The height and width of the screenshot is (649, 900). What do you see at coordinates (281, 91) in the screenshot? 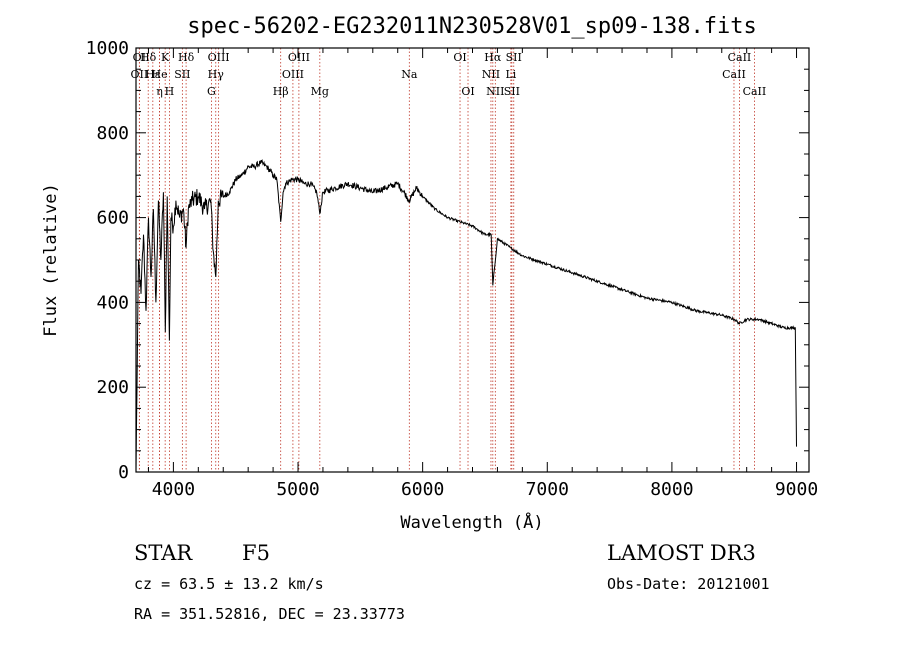
I see `line-marker-label: Hβ` at bounding box center [281, 91].